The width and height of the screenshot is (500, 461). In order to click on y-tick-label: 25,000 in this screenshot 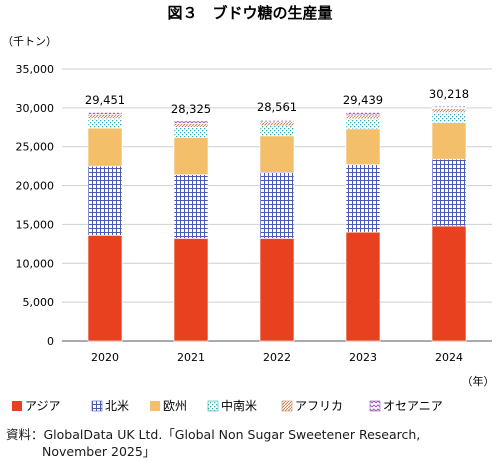, I will do `click(35, 147)`.